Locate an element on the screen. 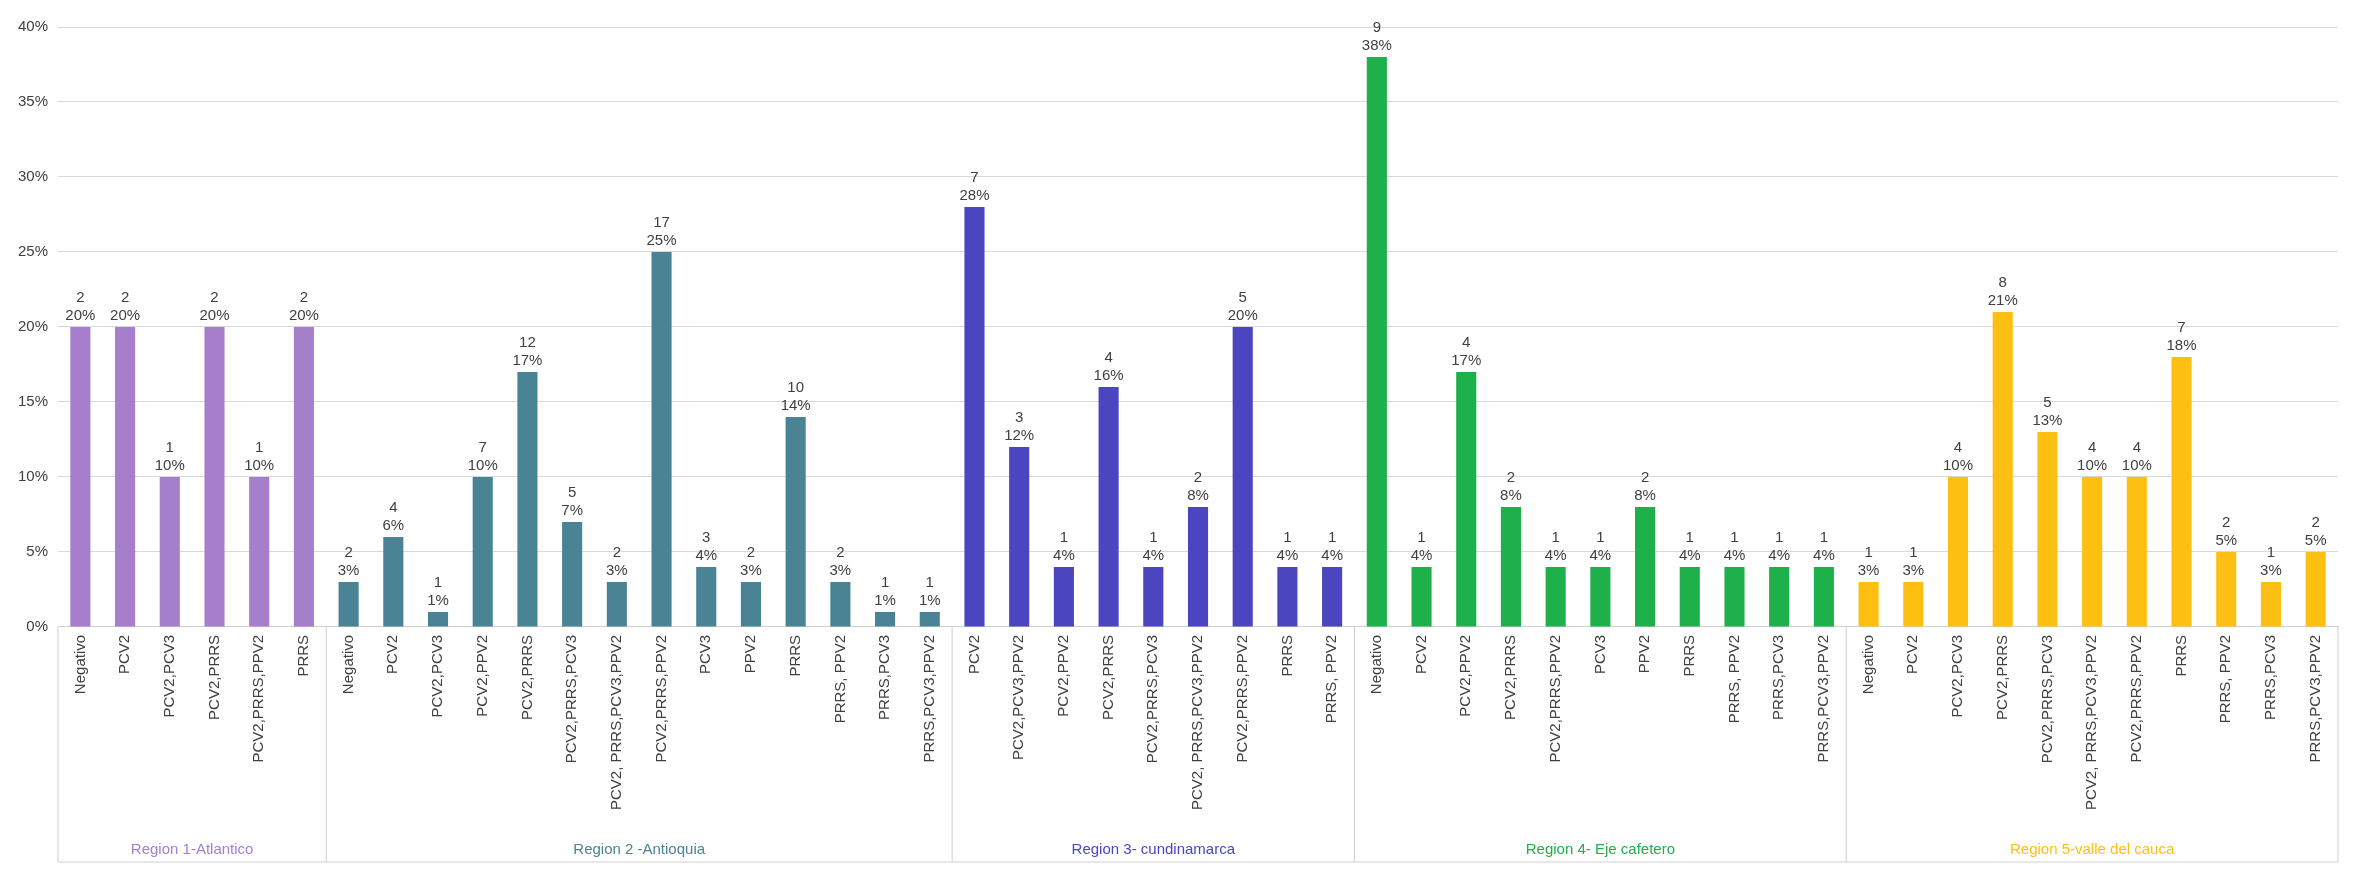  y-tick-label: 30% is located at coordinates (33, 176).